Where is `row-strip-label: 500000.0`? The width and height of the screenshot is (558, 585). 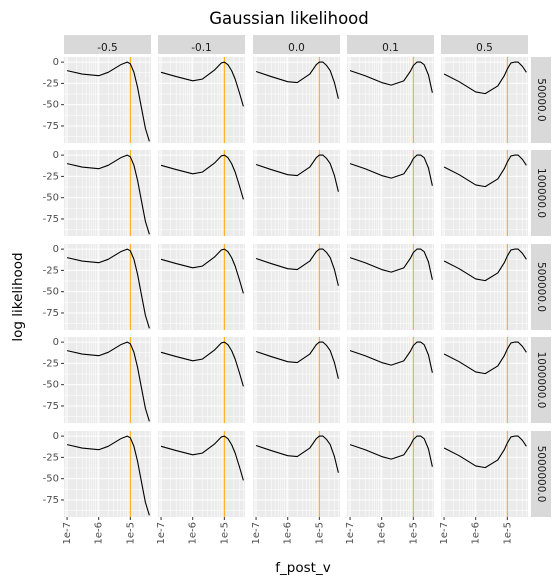 row-strip-label: 500000.0 is located at coordinates (541, 287).